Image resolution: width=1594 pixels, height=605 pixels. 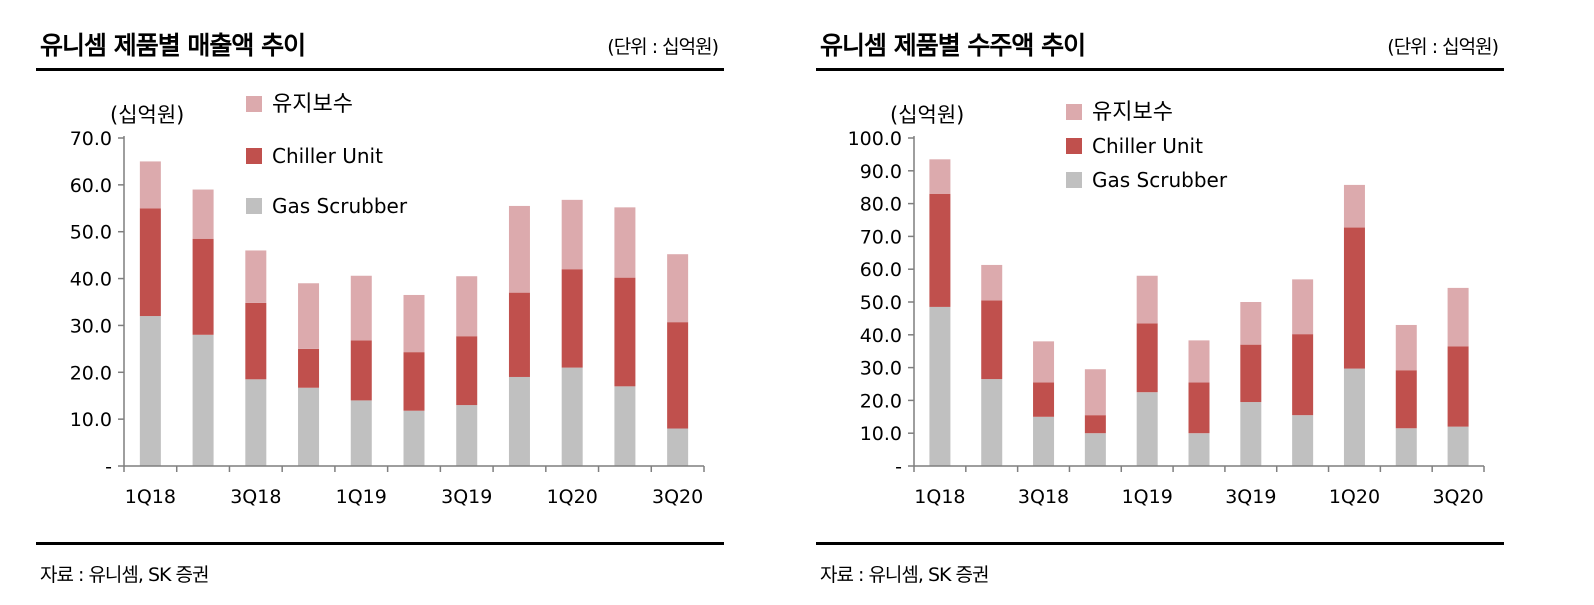 I want to click on legend-label: Gas Scrubber, so click(x=1160, y=180).